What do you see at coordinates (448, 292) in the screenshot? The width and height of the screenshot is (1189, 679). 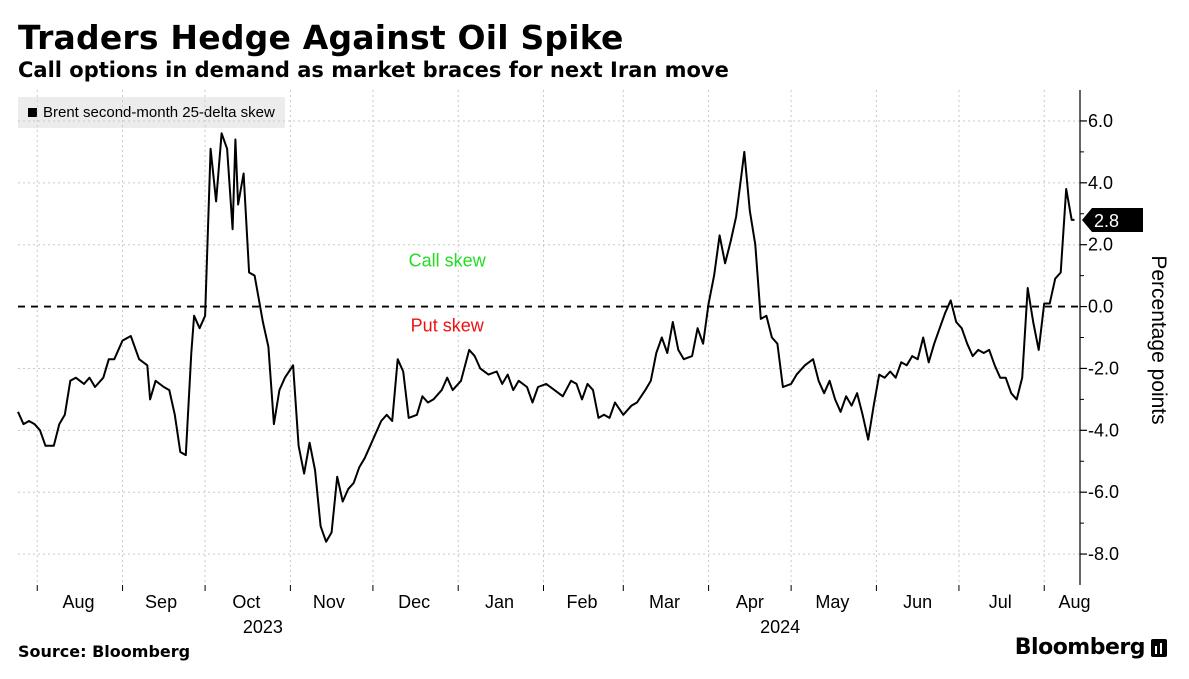 I see `annotations: Call skew Put skew` at bounding box center [448, 292].